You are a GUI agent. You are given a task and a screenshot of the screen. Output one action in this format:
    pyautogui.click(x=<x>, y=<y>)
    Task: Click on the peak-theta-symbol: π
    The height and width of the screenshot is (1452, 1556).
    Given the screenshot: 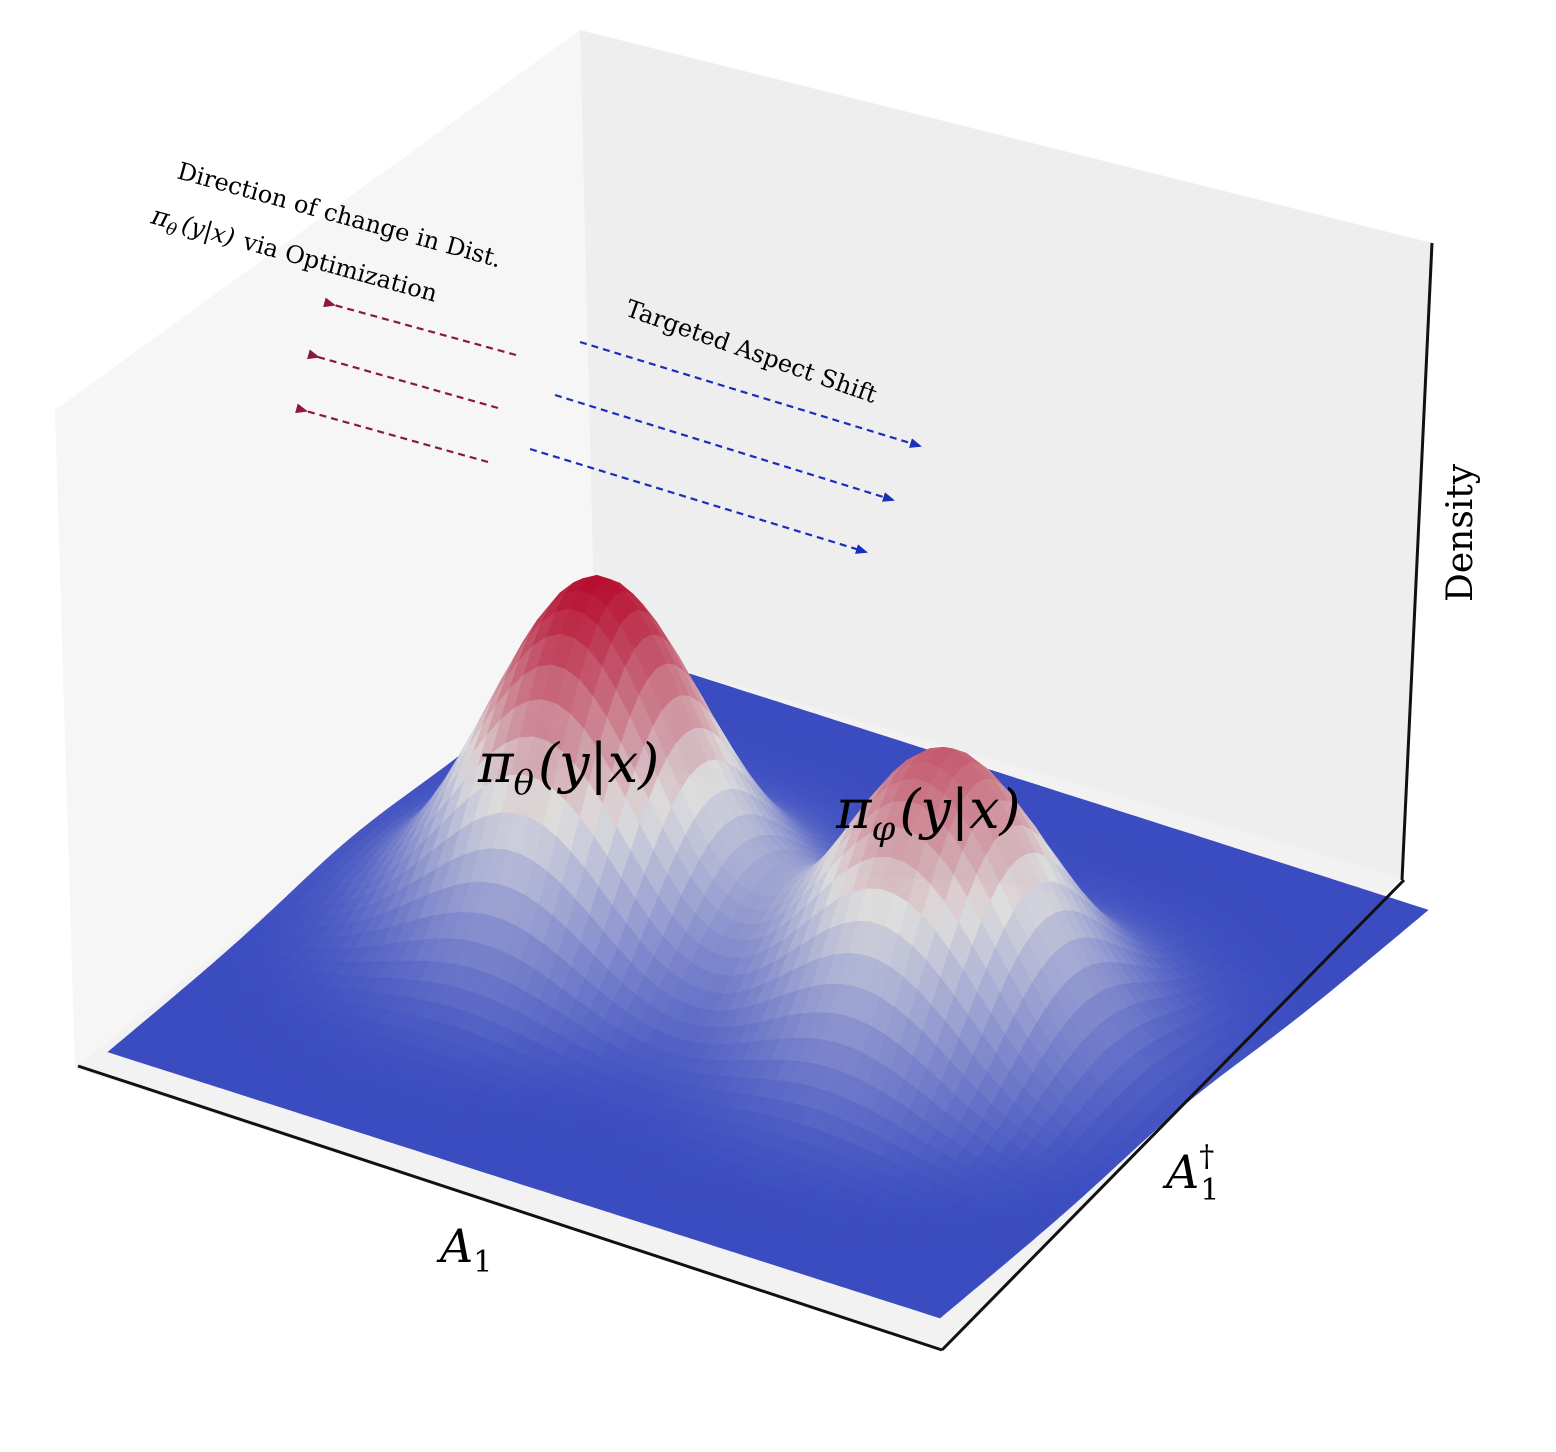 What is the action you would take?
    pyautogui.click(x=496, y=763)
    